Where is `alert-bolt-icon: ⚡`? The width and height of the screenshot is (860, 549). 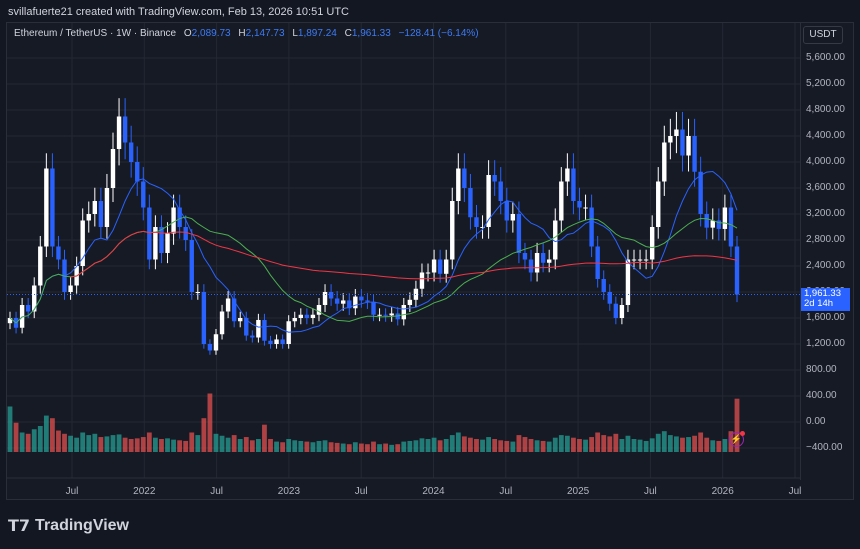
alert-bolt-icon: ⚡ is located at coordinates (737, 439).